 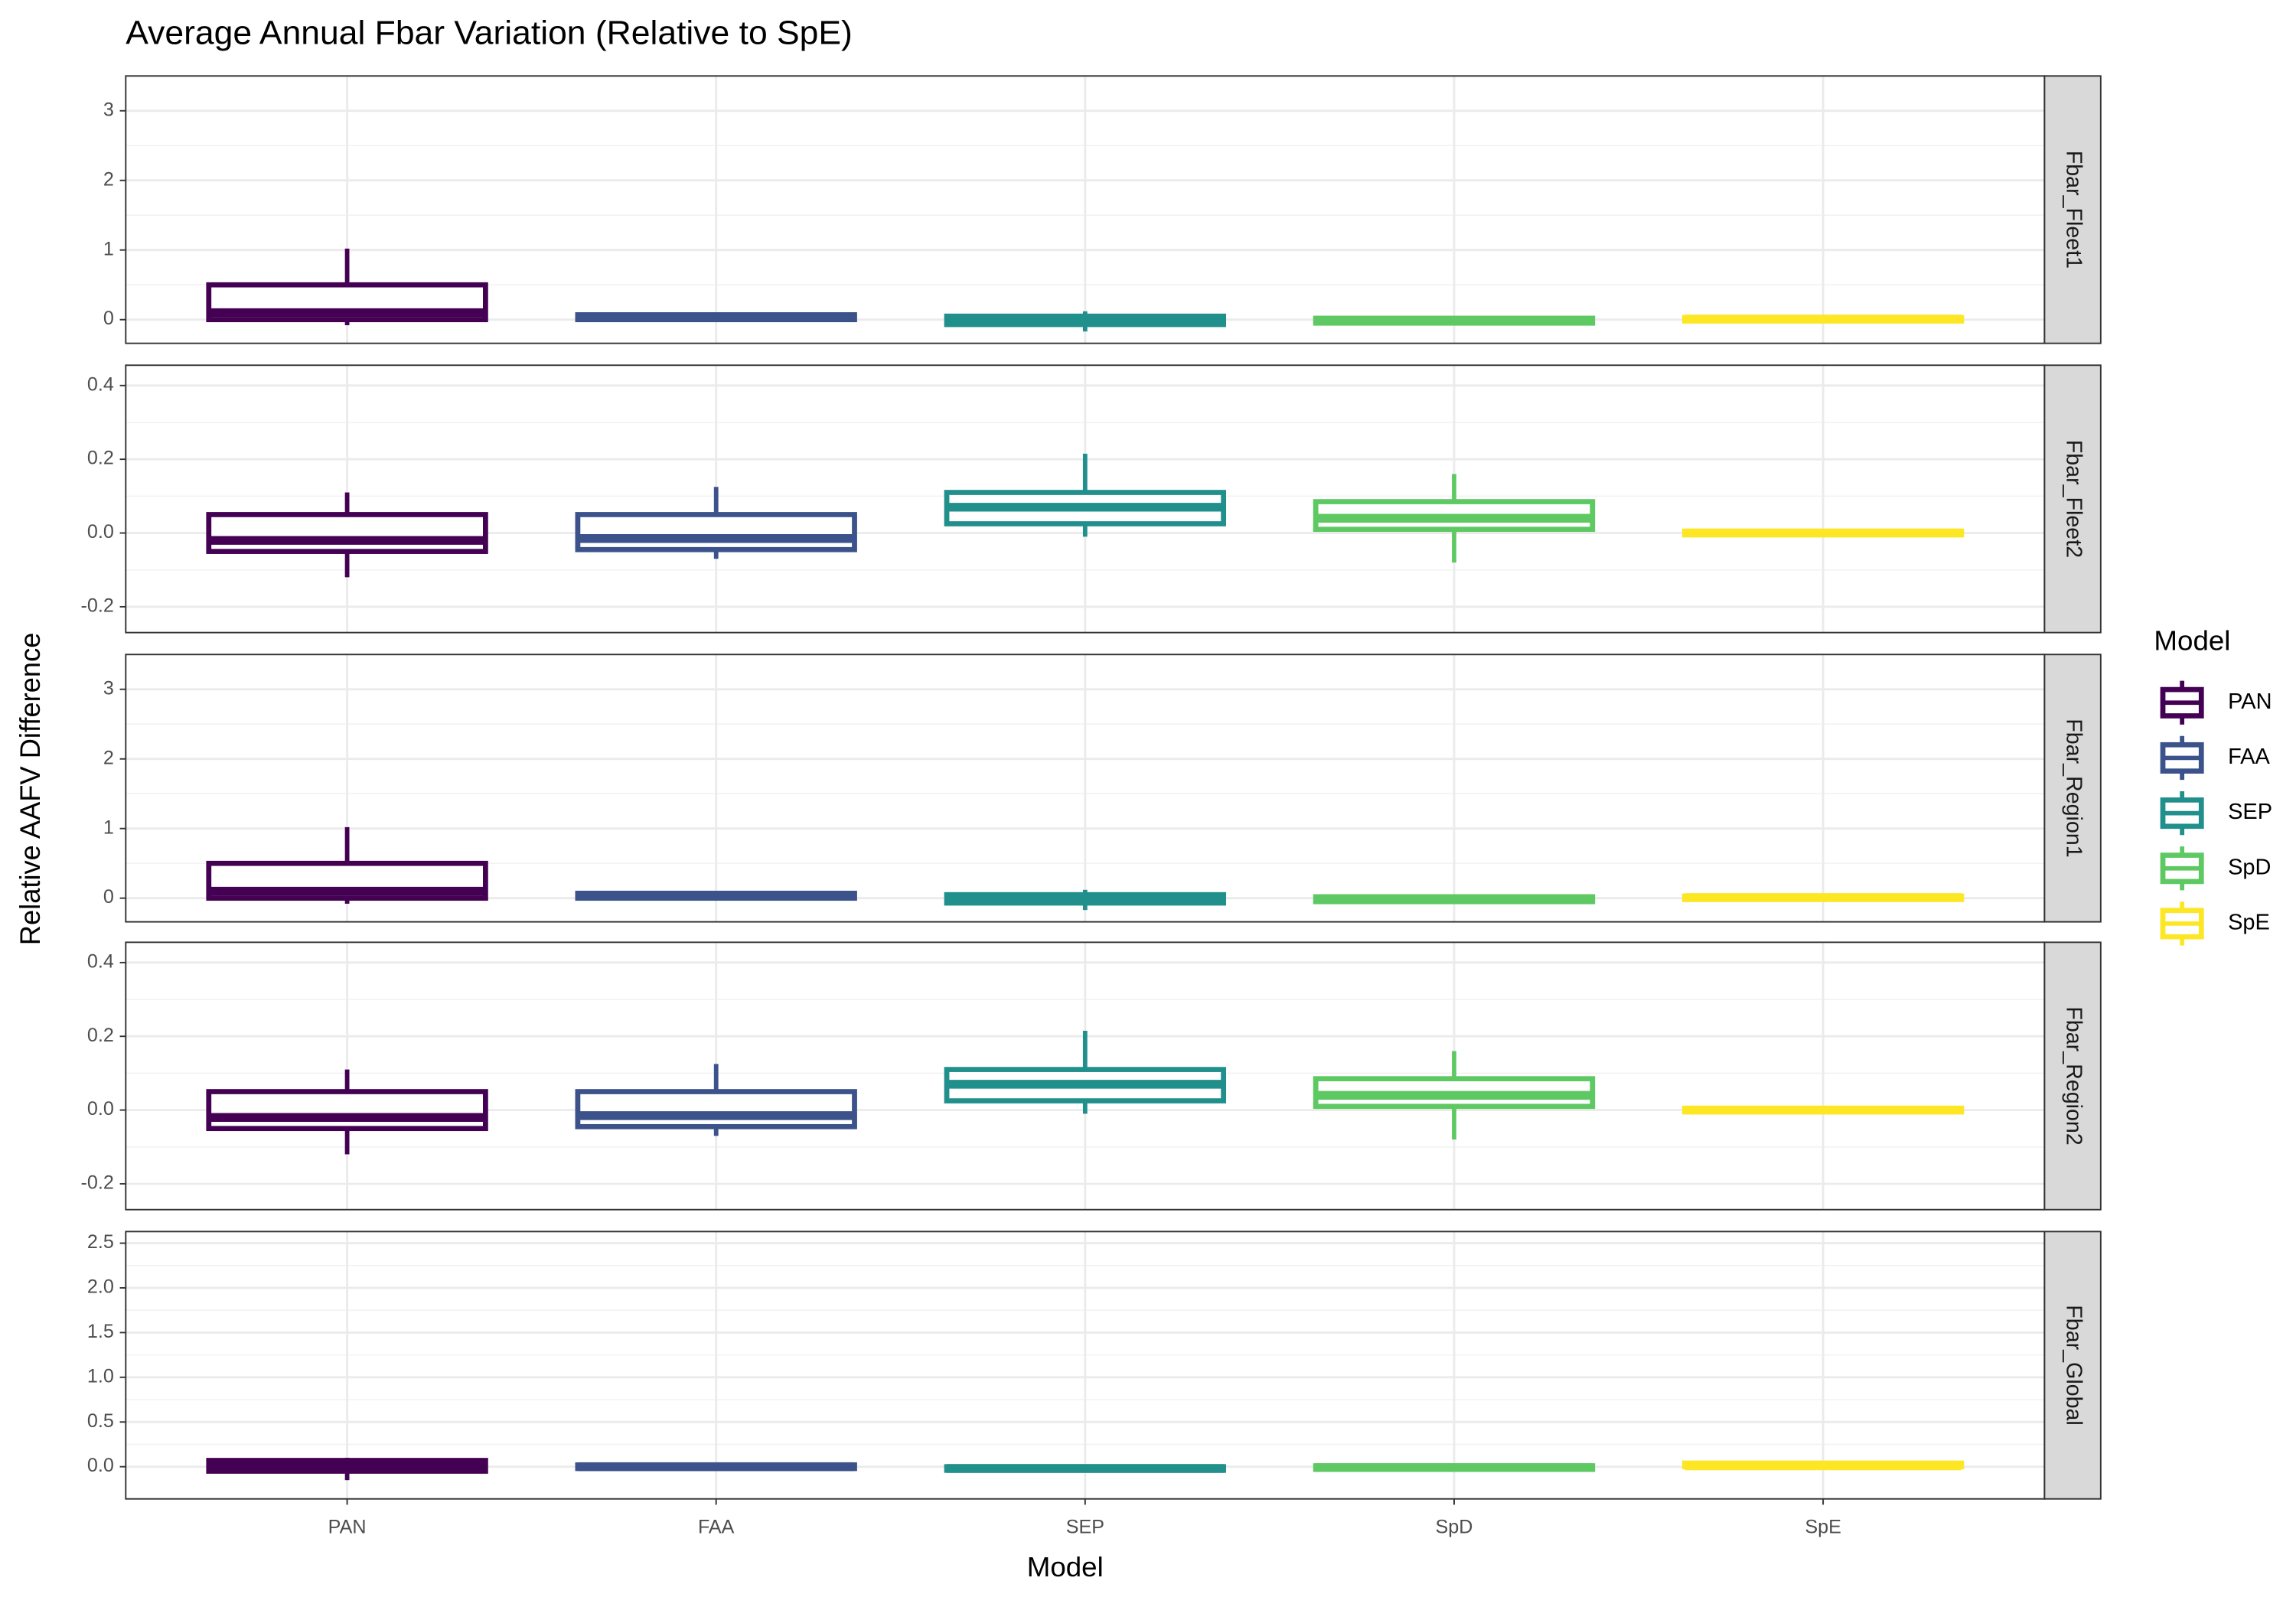 What do you see at coordinates (2250, 701) in the screenshot?
I see `legend-label: PAN` at bounding box center [2250, 701].